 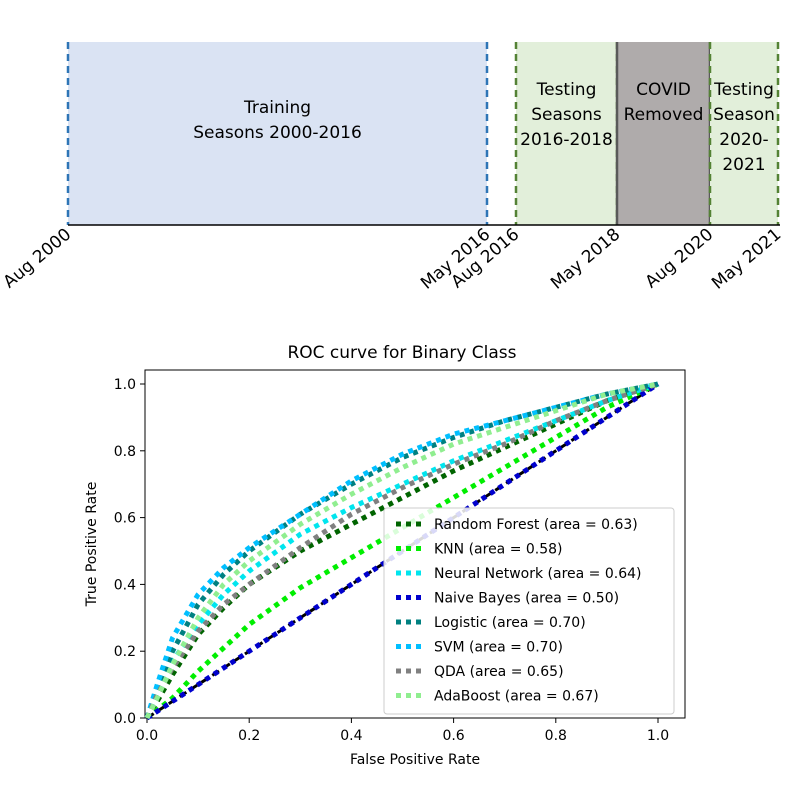 What do you see at coordinates (453, 736) in the screenshot?
I see `x-tick-label: 0.6` at bounding box center [453, 736].